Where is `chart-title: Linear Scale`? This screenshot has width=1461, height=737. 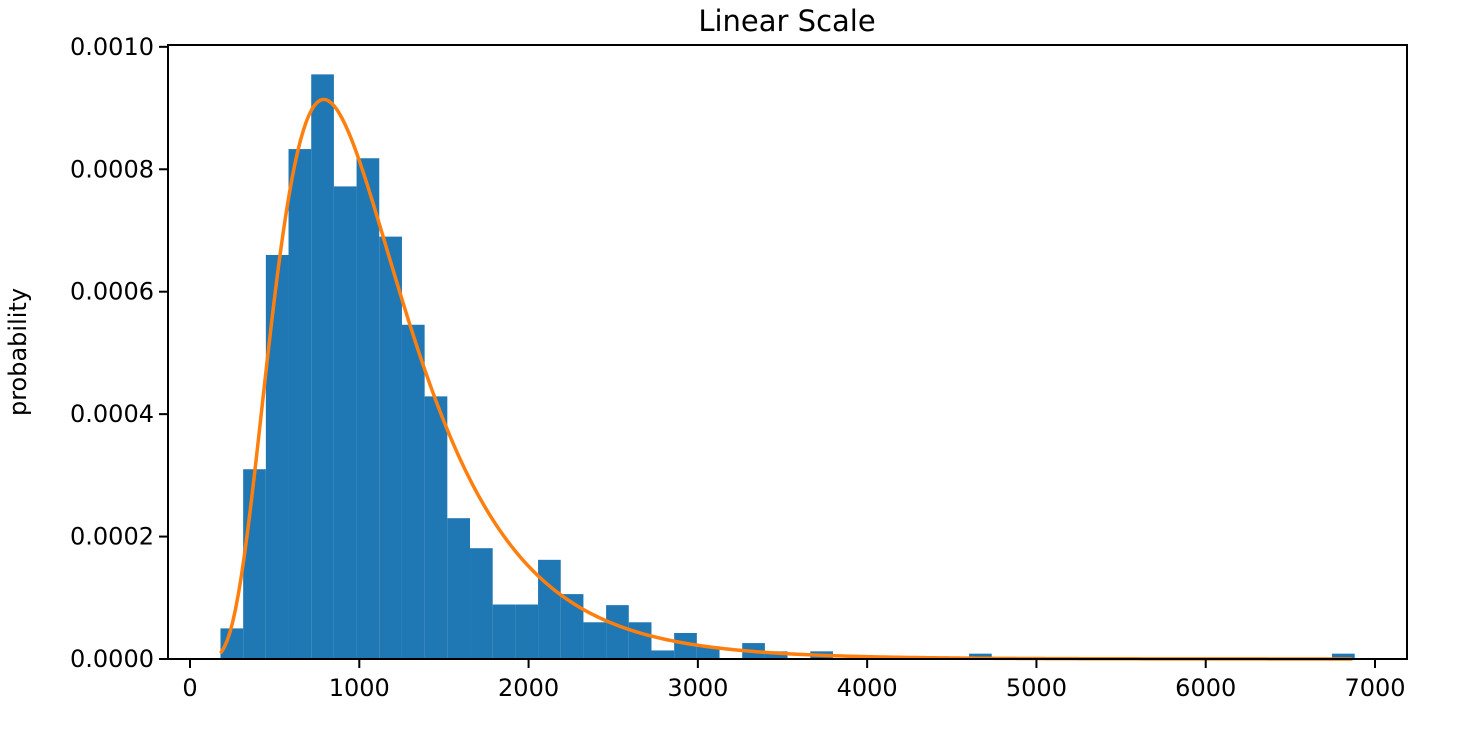 chart-title: Linear Scale is located at coordinates (786, 21).